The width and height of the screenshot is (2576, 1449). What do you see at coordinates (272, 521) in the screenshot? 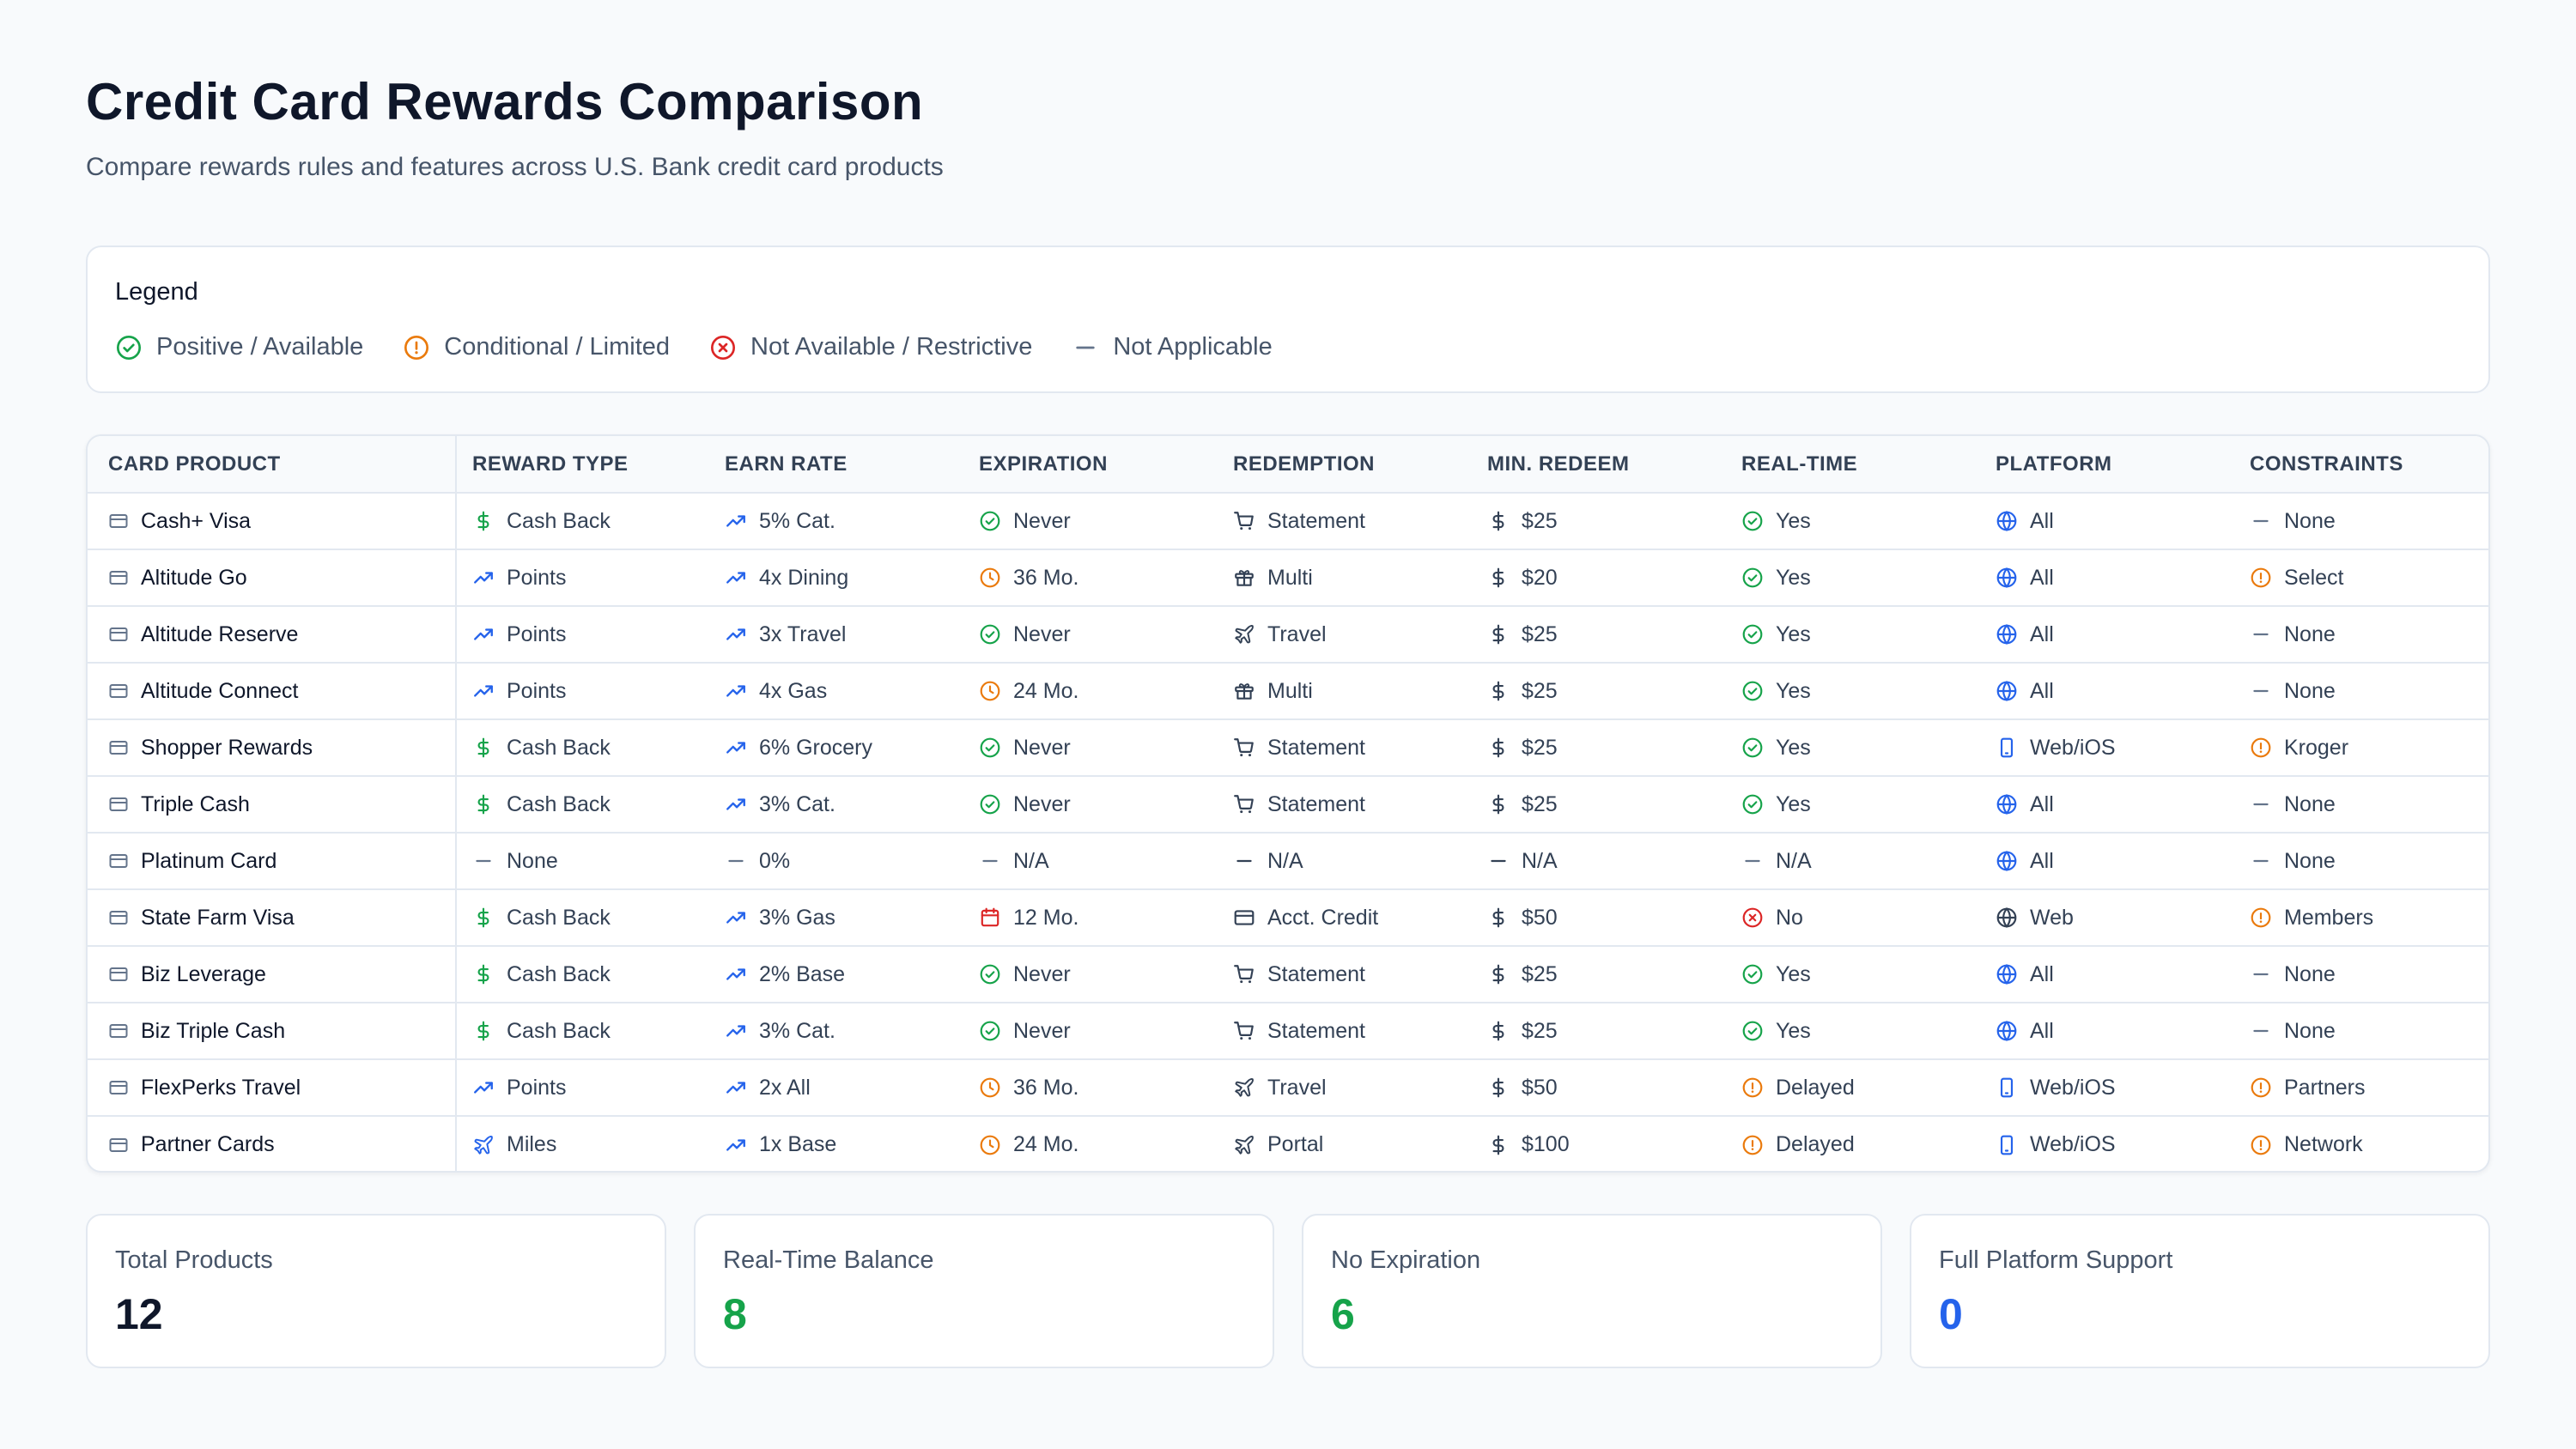
I see `card-product-cell: Cash+ Visa` at bounding box center [272, 521].